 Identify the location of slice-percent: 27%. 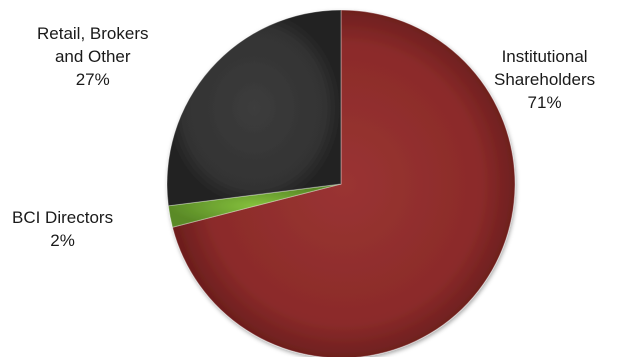
(92, 79).